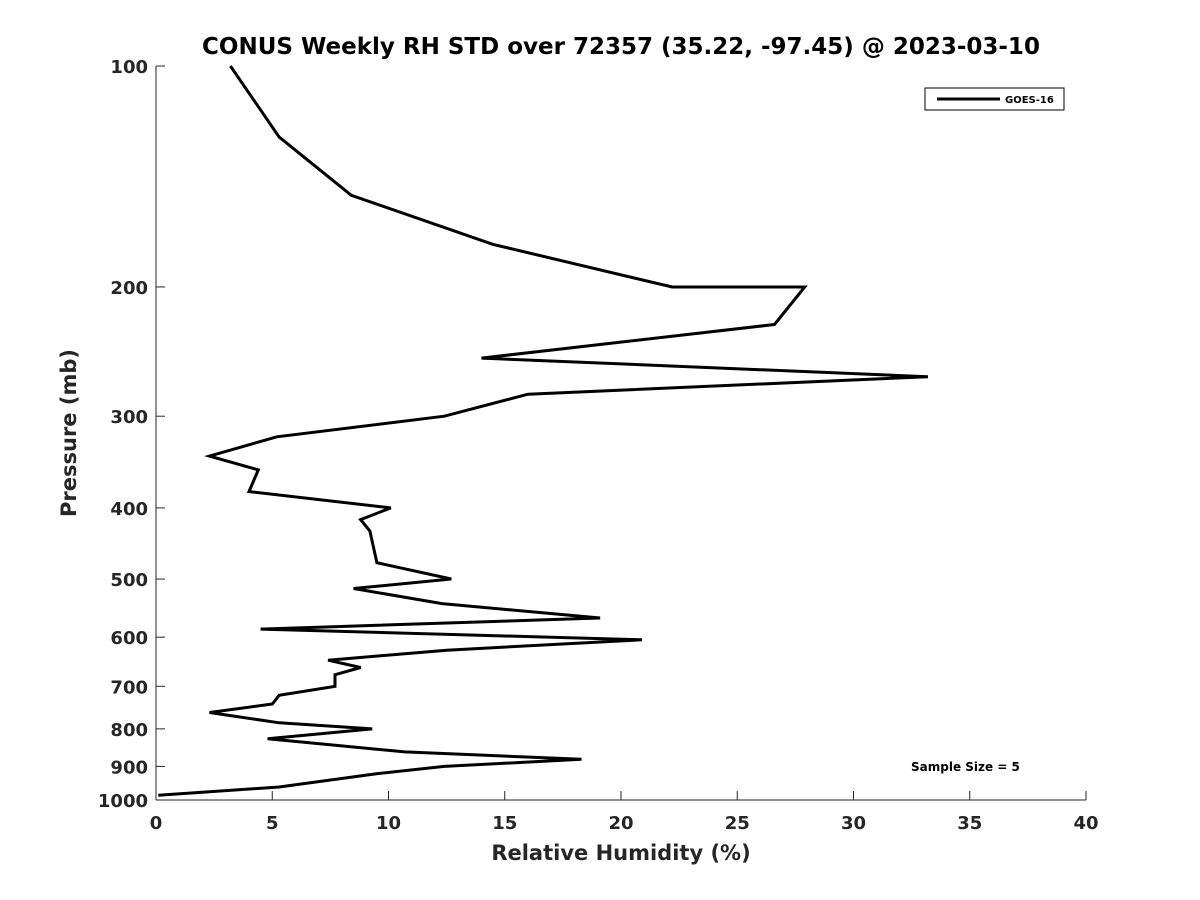  What do you see at coordinates (156, 823) in the screenshot?
I see `x-tick-label: 0` at bounding box center [156, 823].